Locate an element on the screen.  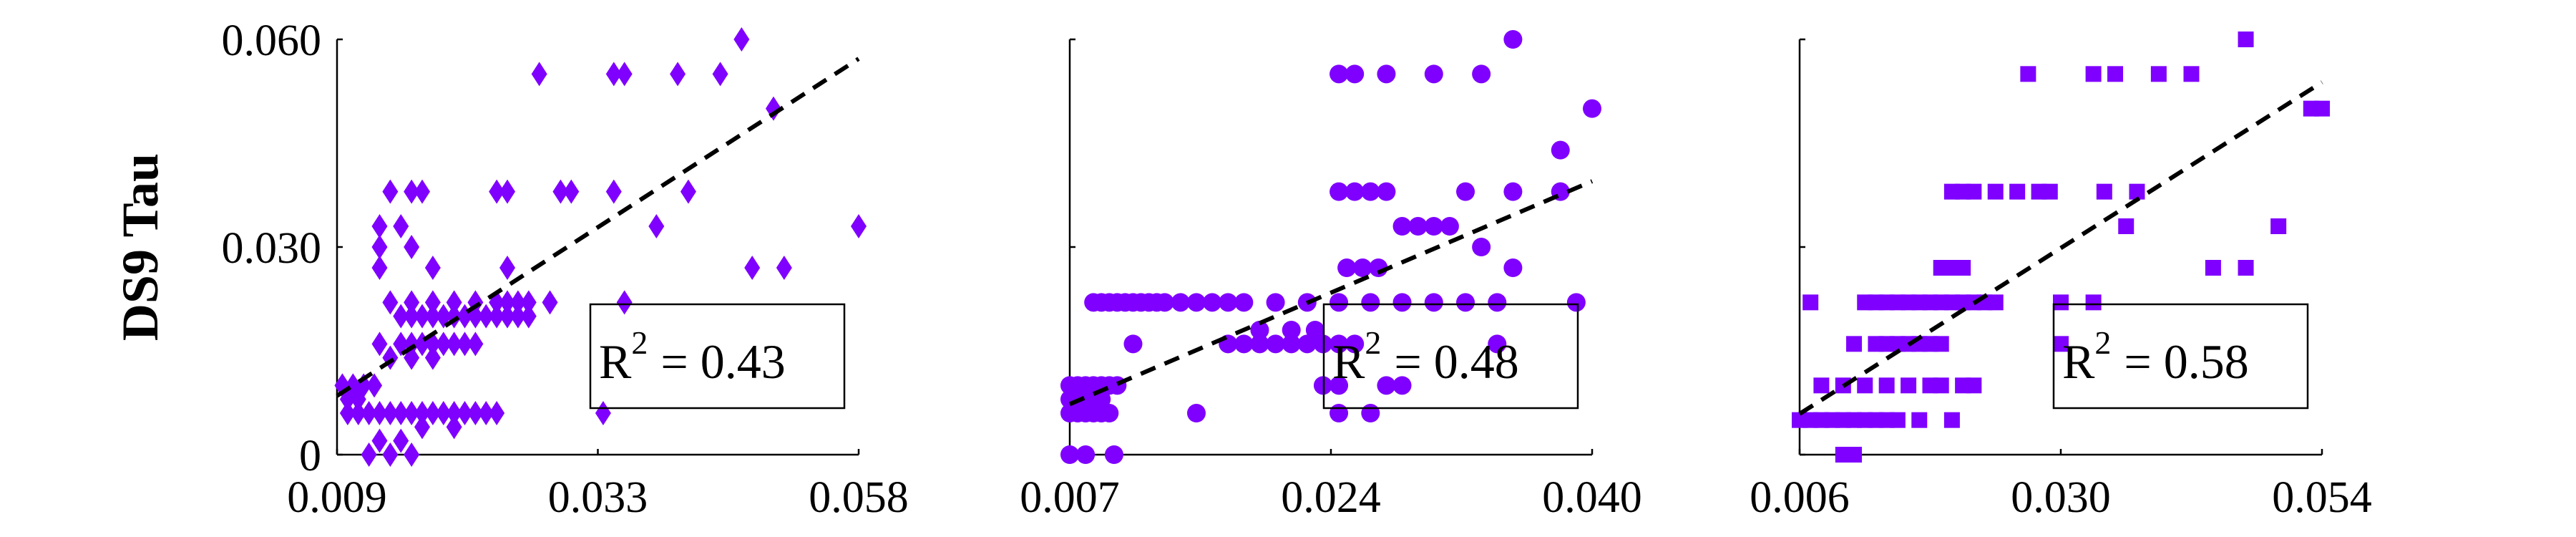
x-tick-label: 0.040 is located at coordinates (1592, 497).